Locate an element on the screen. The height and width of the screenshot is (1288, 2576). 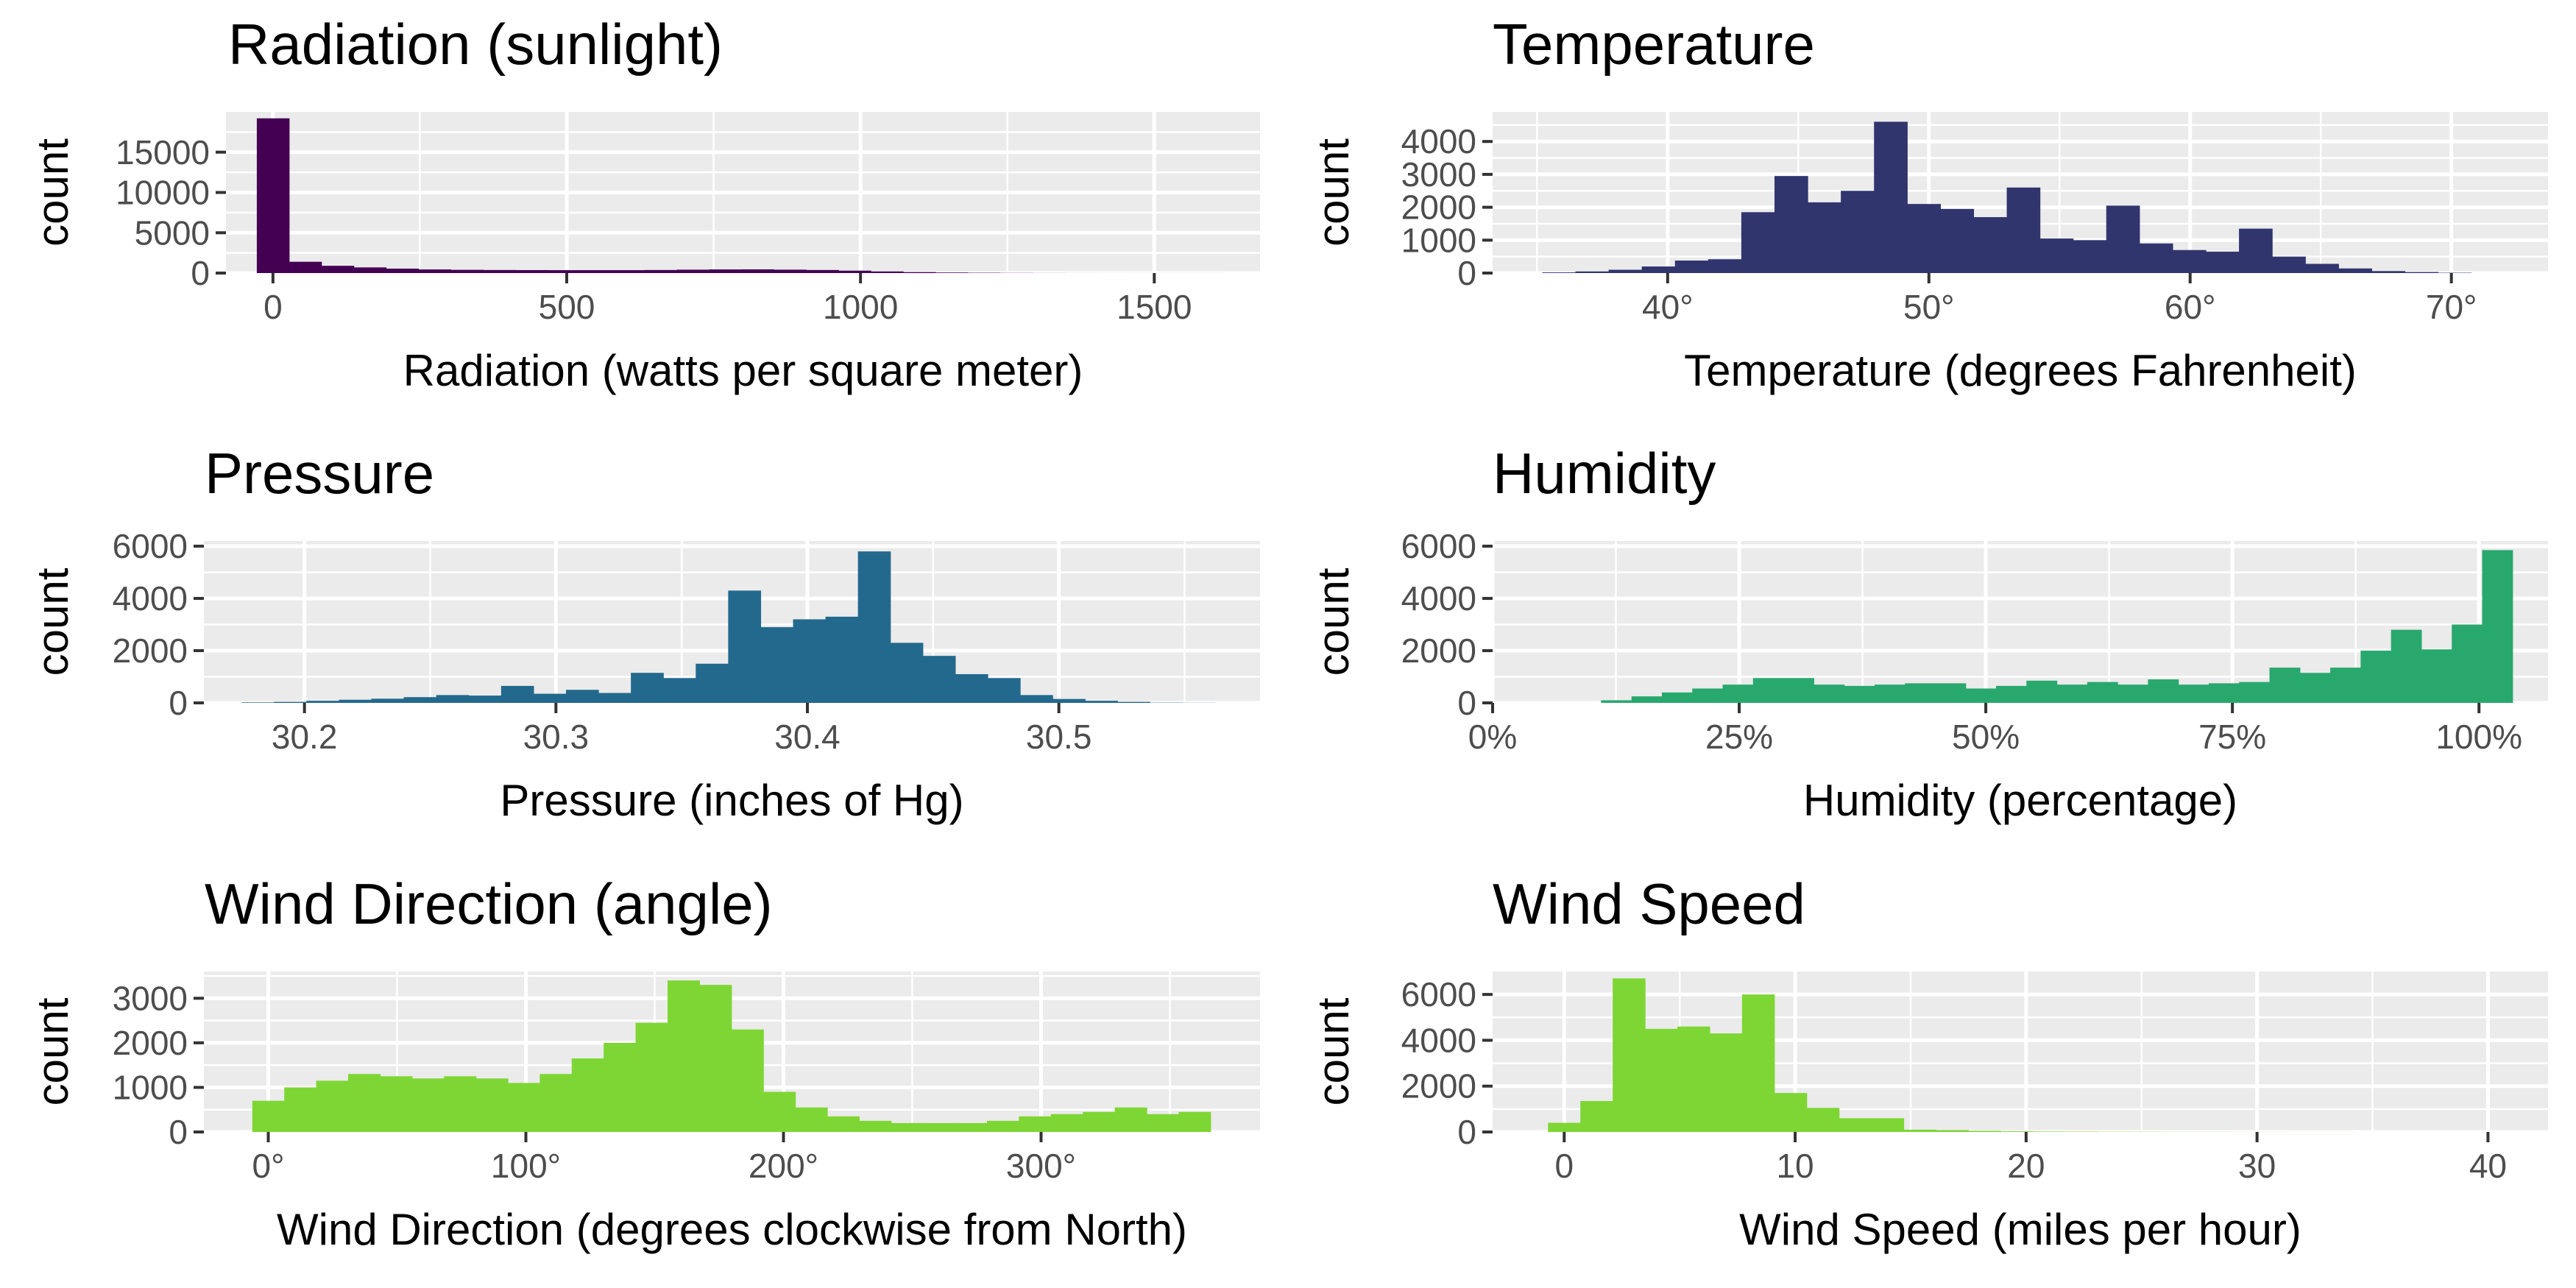
x-tick-label: 500 is located at coordinates (567, 307).